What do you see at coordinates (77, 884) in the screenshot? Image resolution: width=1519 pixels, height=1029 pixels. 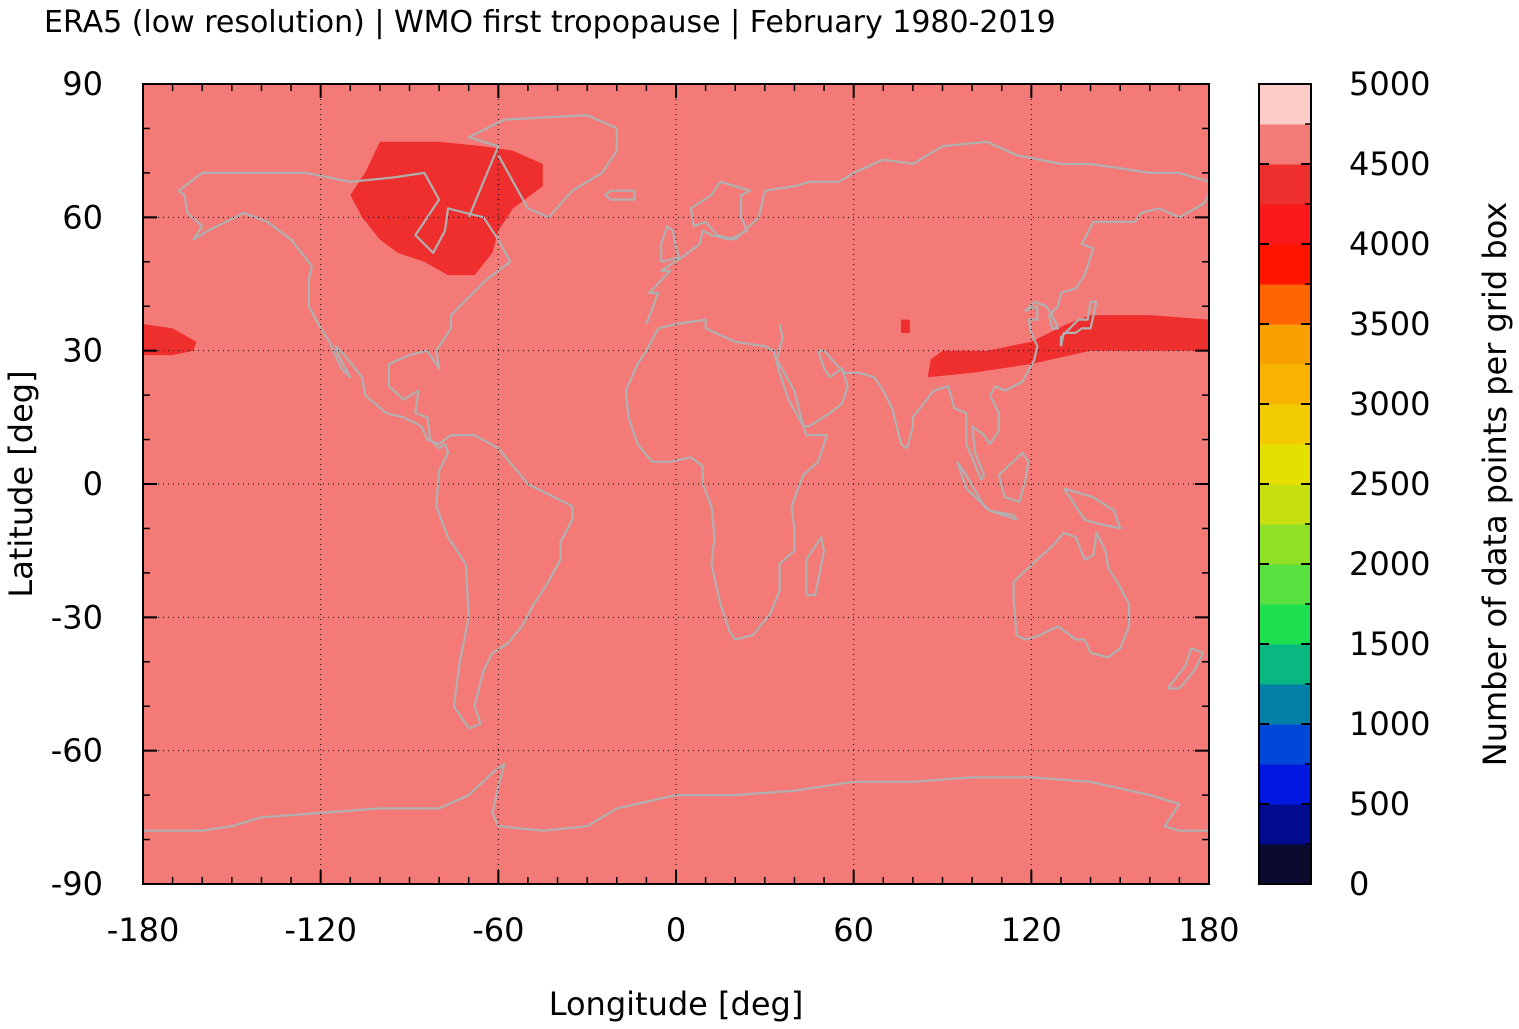 I see `y-tick-label: -90` at bounding box center [77, 884].